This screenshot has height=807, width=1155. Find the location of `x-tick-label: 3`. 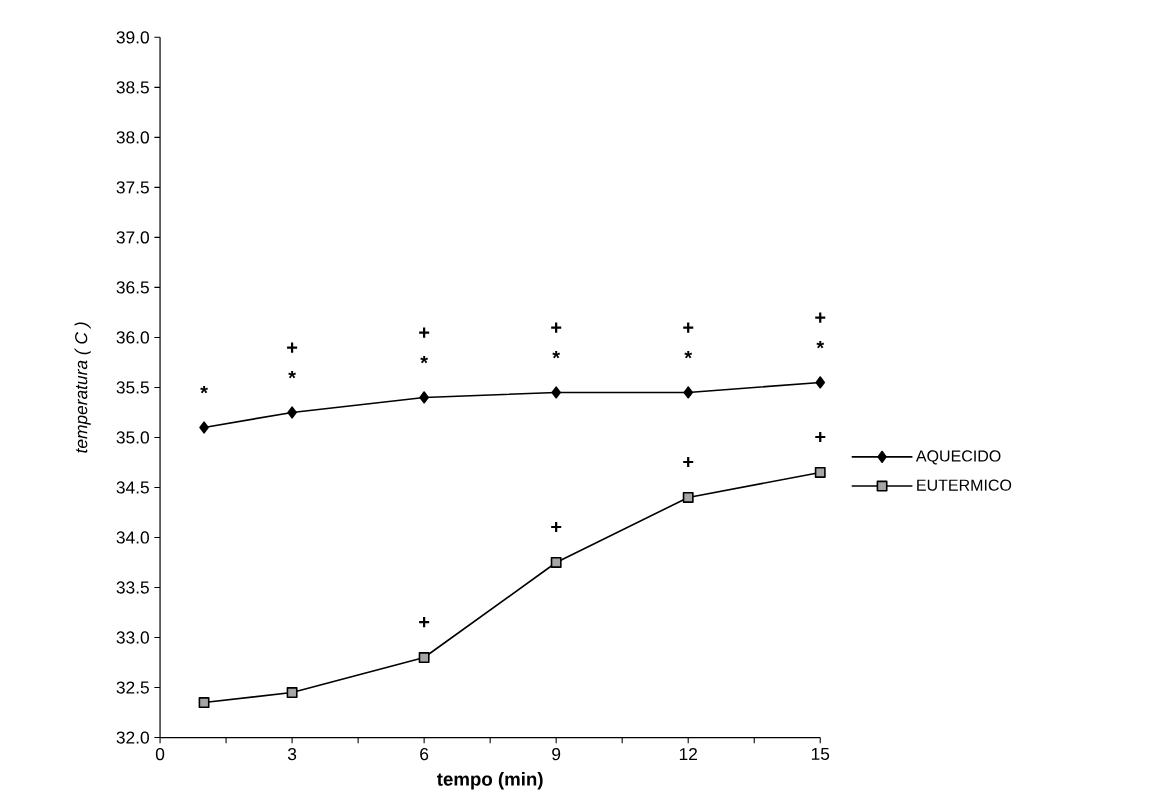

x-tick-label: 3 is located at coordinates (292, 754).